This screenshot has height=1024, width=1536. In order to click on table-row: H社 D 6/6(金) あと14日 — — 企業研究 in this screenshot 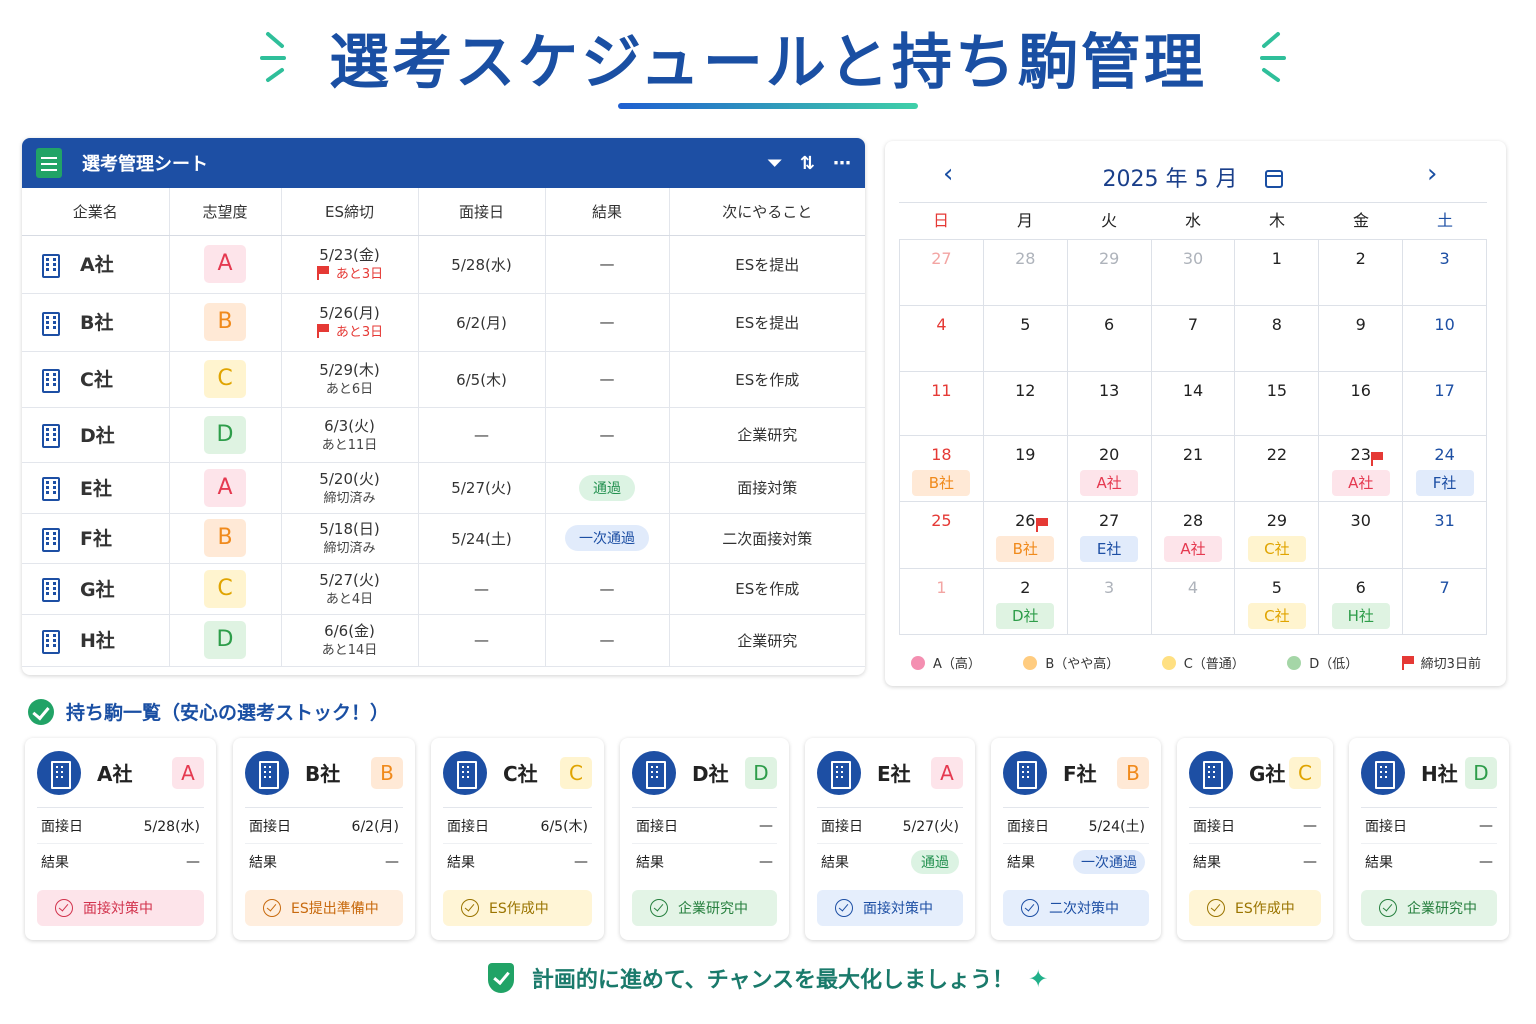, I will do `click(443, 640)`.